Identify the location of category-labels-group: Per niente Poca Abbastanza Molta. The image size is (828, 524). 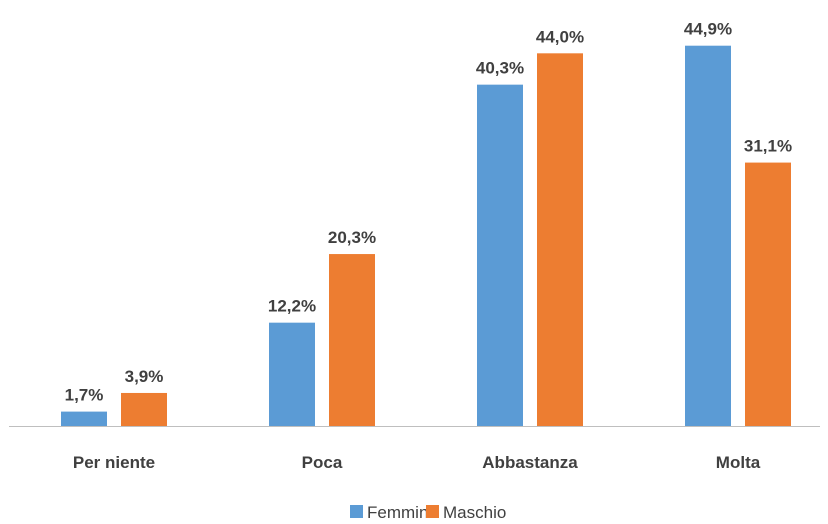
(417, 462).